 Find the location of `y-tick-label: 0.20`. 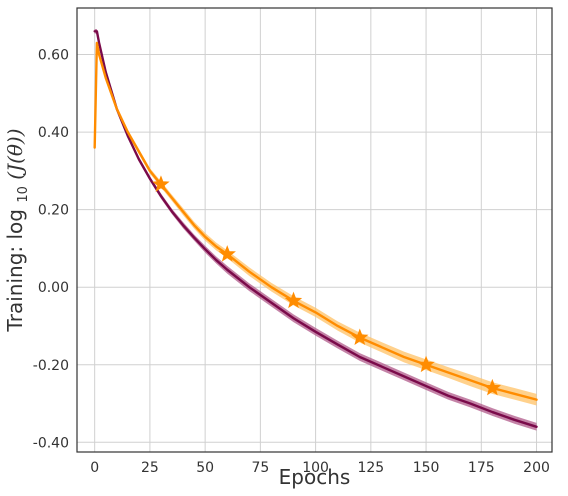

y-tick-label: 0.20 is located at coordinates (53, 211).